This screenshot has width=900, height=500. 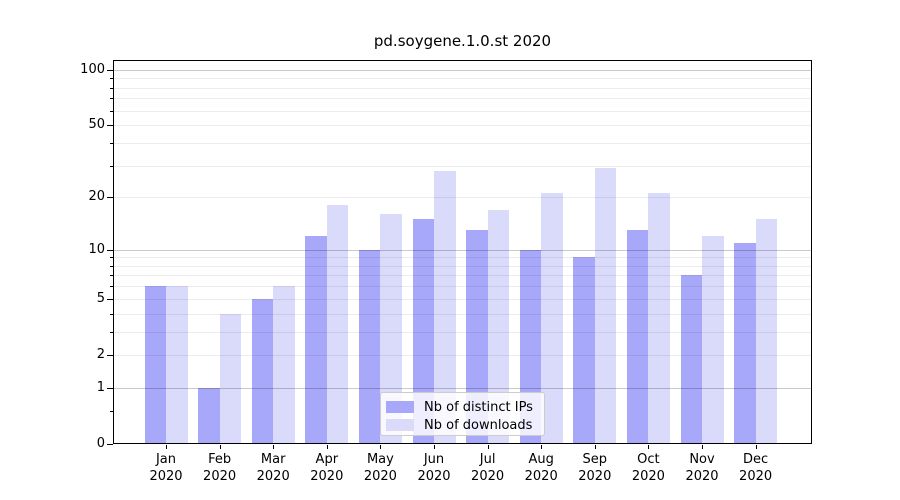 What do you see at coordinates (487, 459) in the screenshot?
I see `x-tick-label-month-jul: Jul` at bounding box center [487, 459].